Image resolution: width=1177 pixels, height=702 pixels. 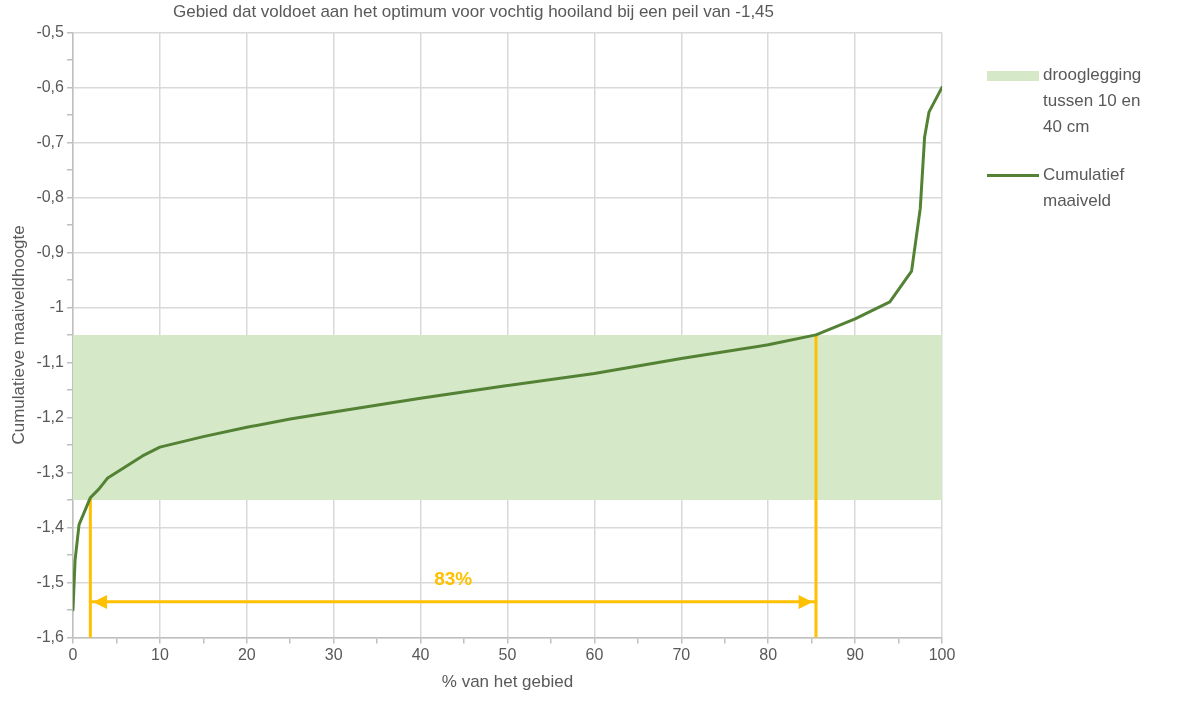 I want to click on y-tick-label: -0,8, so click(x=50, y=196).